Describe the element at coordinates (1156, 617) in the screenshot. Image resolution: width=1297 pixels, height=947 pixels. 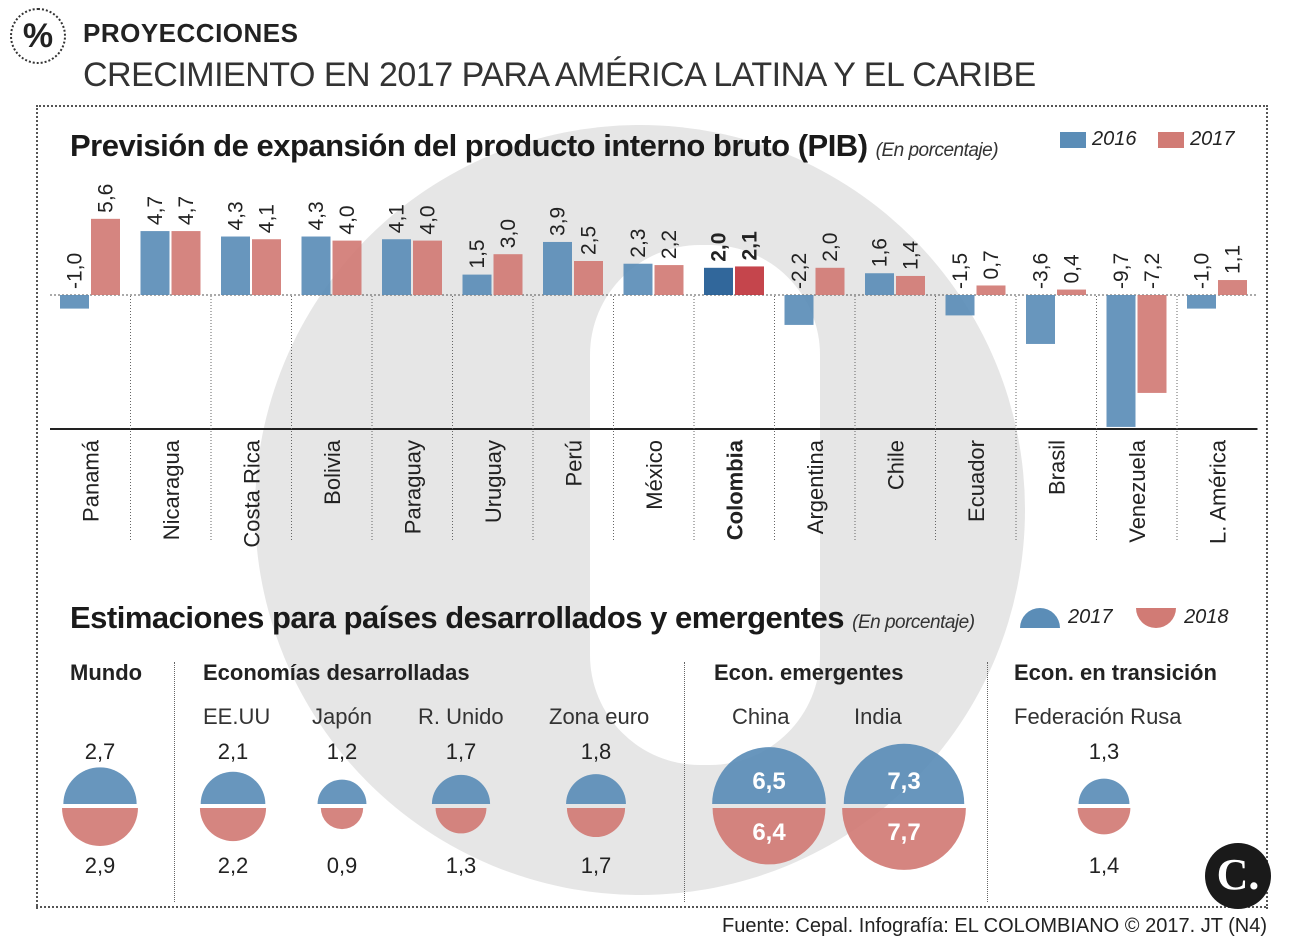
I see `legend-half-dot-2018-icon` at that location.